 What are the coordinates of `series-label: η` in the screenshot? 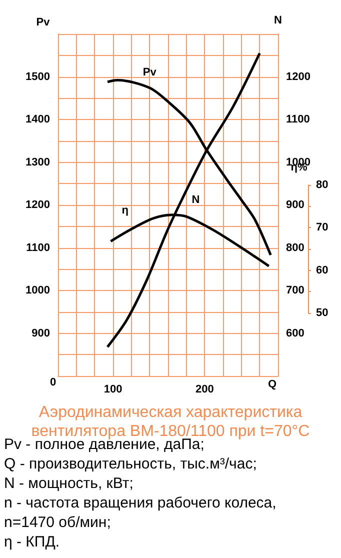 It's located at (125, 210).